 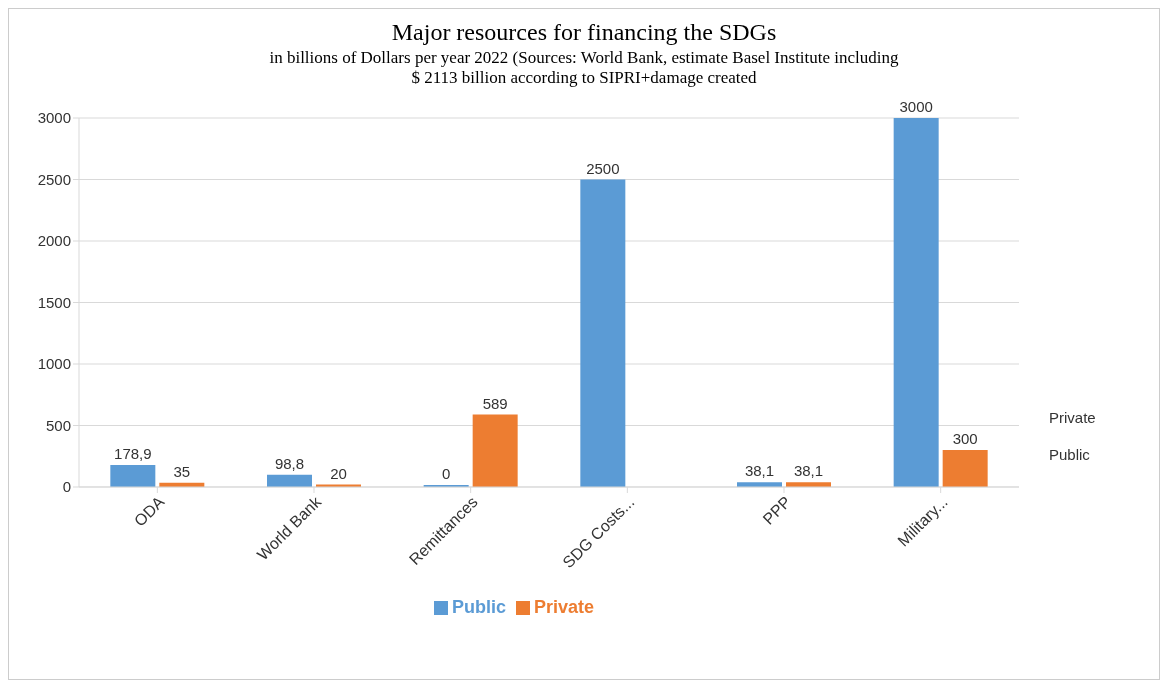 What do you see at coordinates (338, 473) in the screenshot?
I see `data-label: 20` at bounding box center [338, 473].